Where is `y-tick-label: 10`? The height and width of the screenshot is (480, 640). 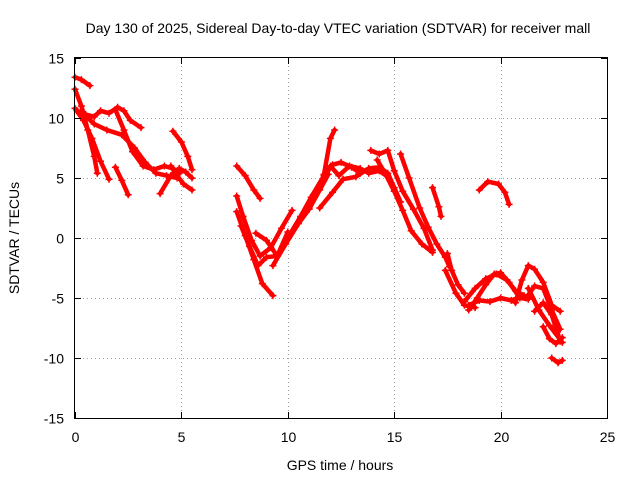
y-tick-label: 10 is located at coordinates (56, 119).